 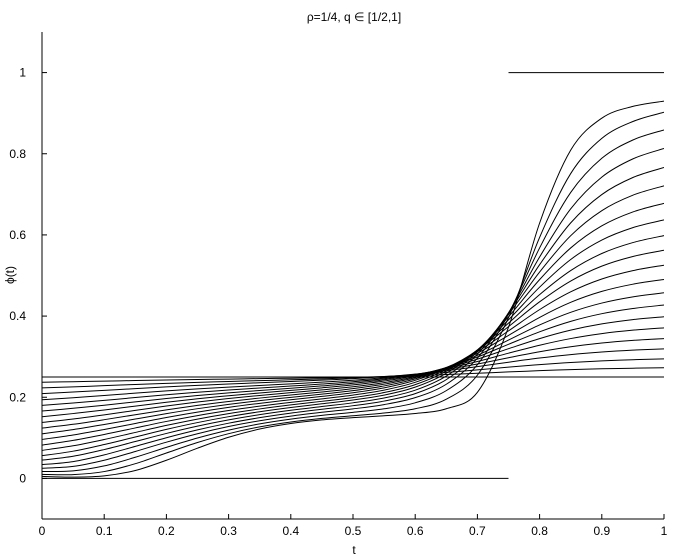 What do you see at coordinates (601, 531) in the screenshot?
I see `x-tick-label: 0.9` at bounding box center [601, 531].